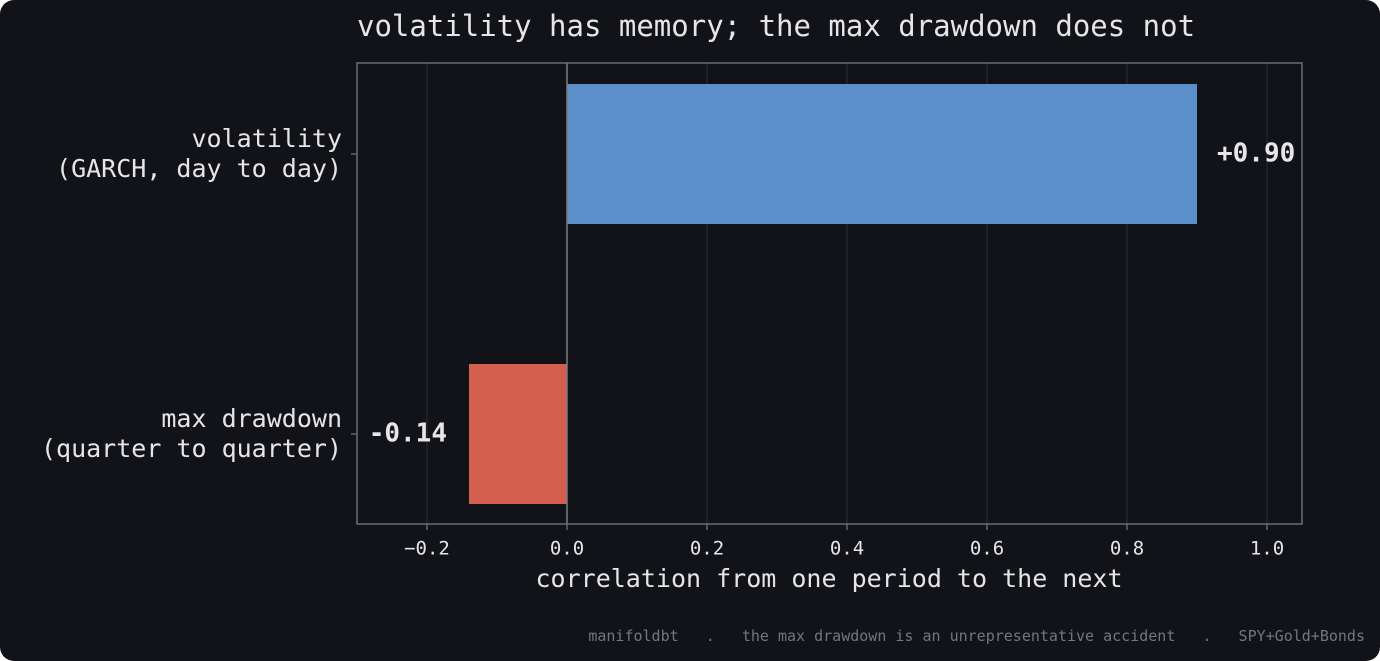 This screenshot has height=661, width=1380. What do you see at coordinates (829, 578) in the screenshot?
I see `x-axis-label: correlation from one period to the next` at bounding box center [829, 578].